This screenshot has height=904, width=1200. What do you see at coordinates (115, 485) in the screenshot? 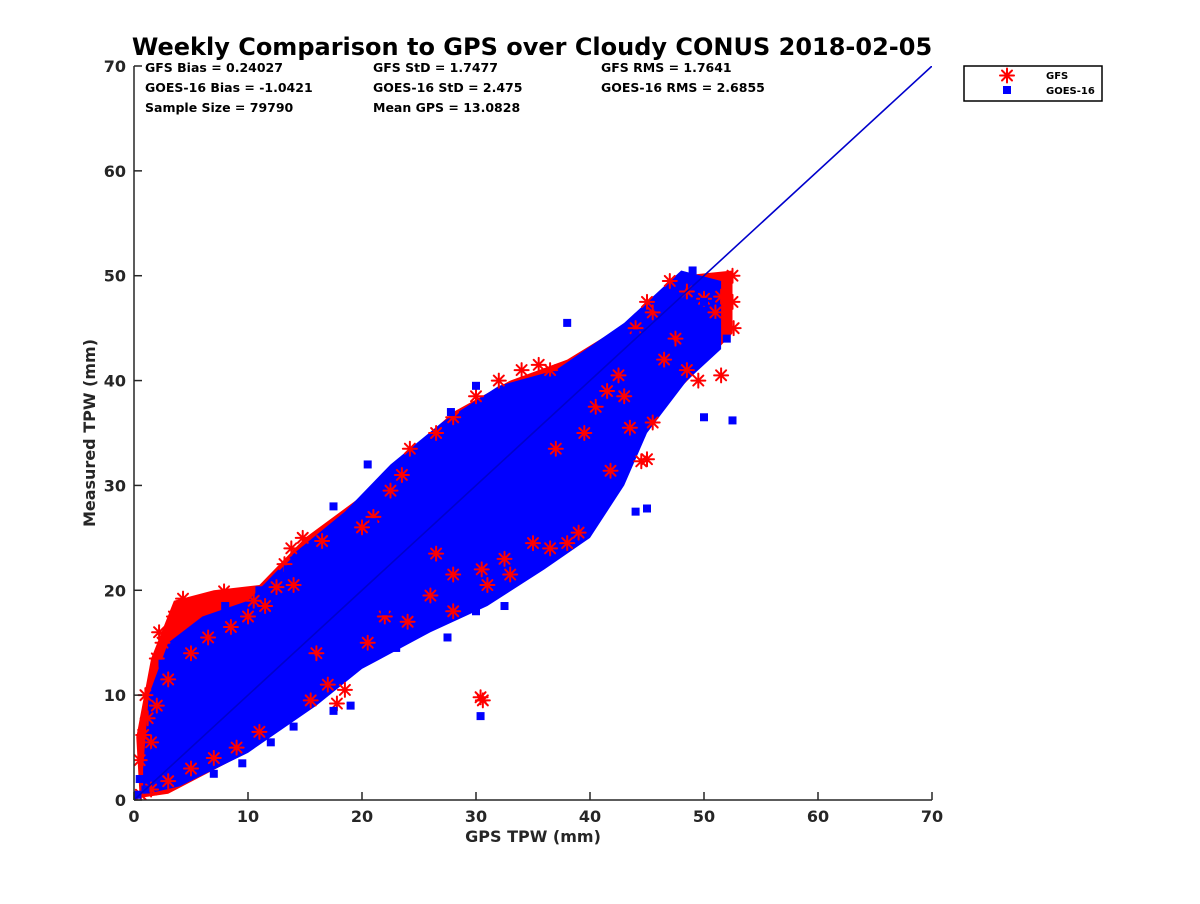
I see `y-tick-label: 30` at bounding box center [115, 485].